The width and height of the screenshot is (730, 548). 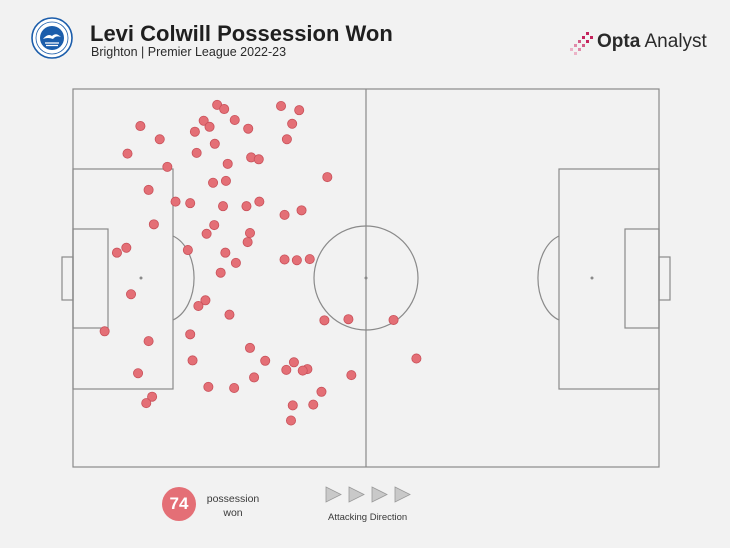 I want to click on brand-name-bold: Opta, so click(x=619, y=41).